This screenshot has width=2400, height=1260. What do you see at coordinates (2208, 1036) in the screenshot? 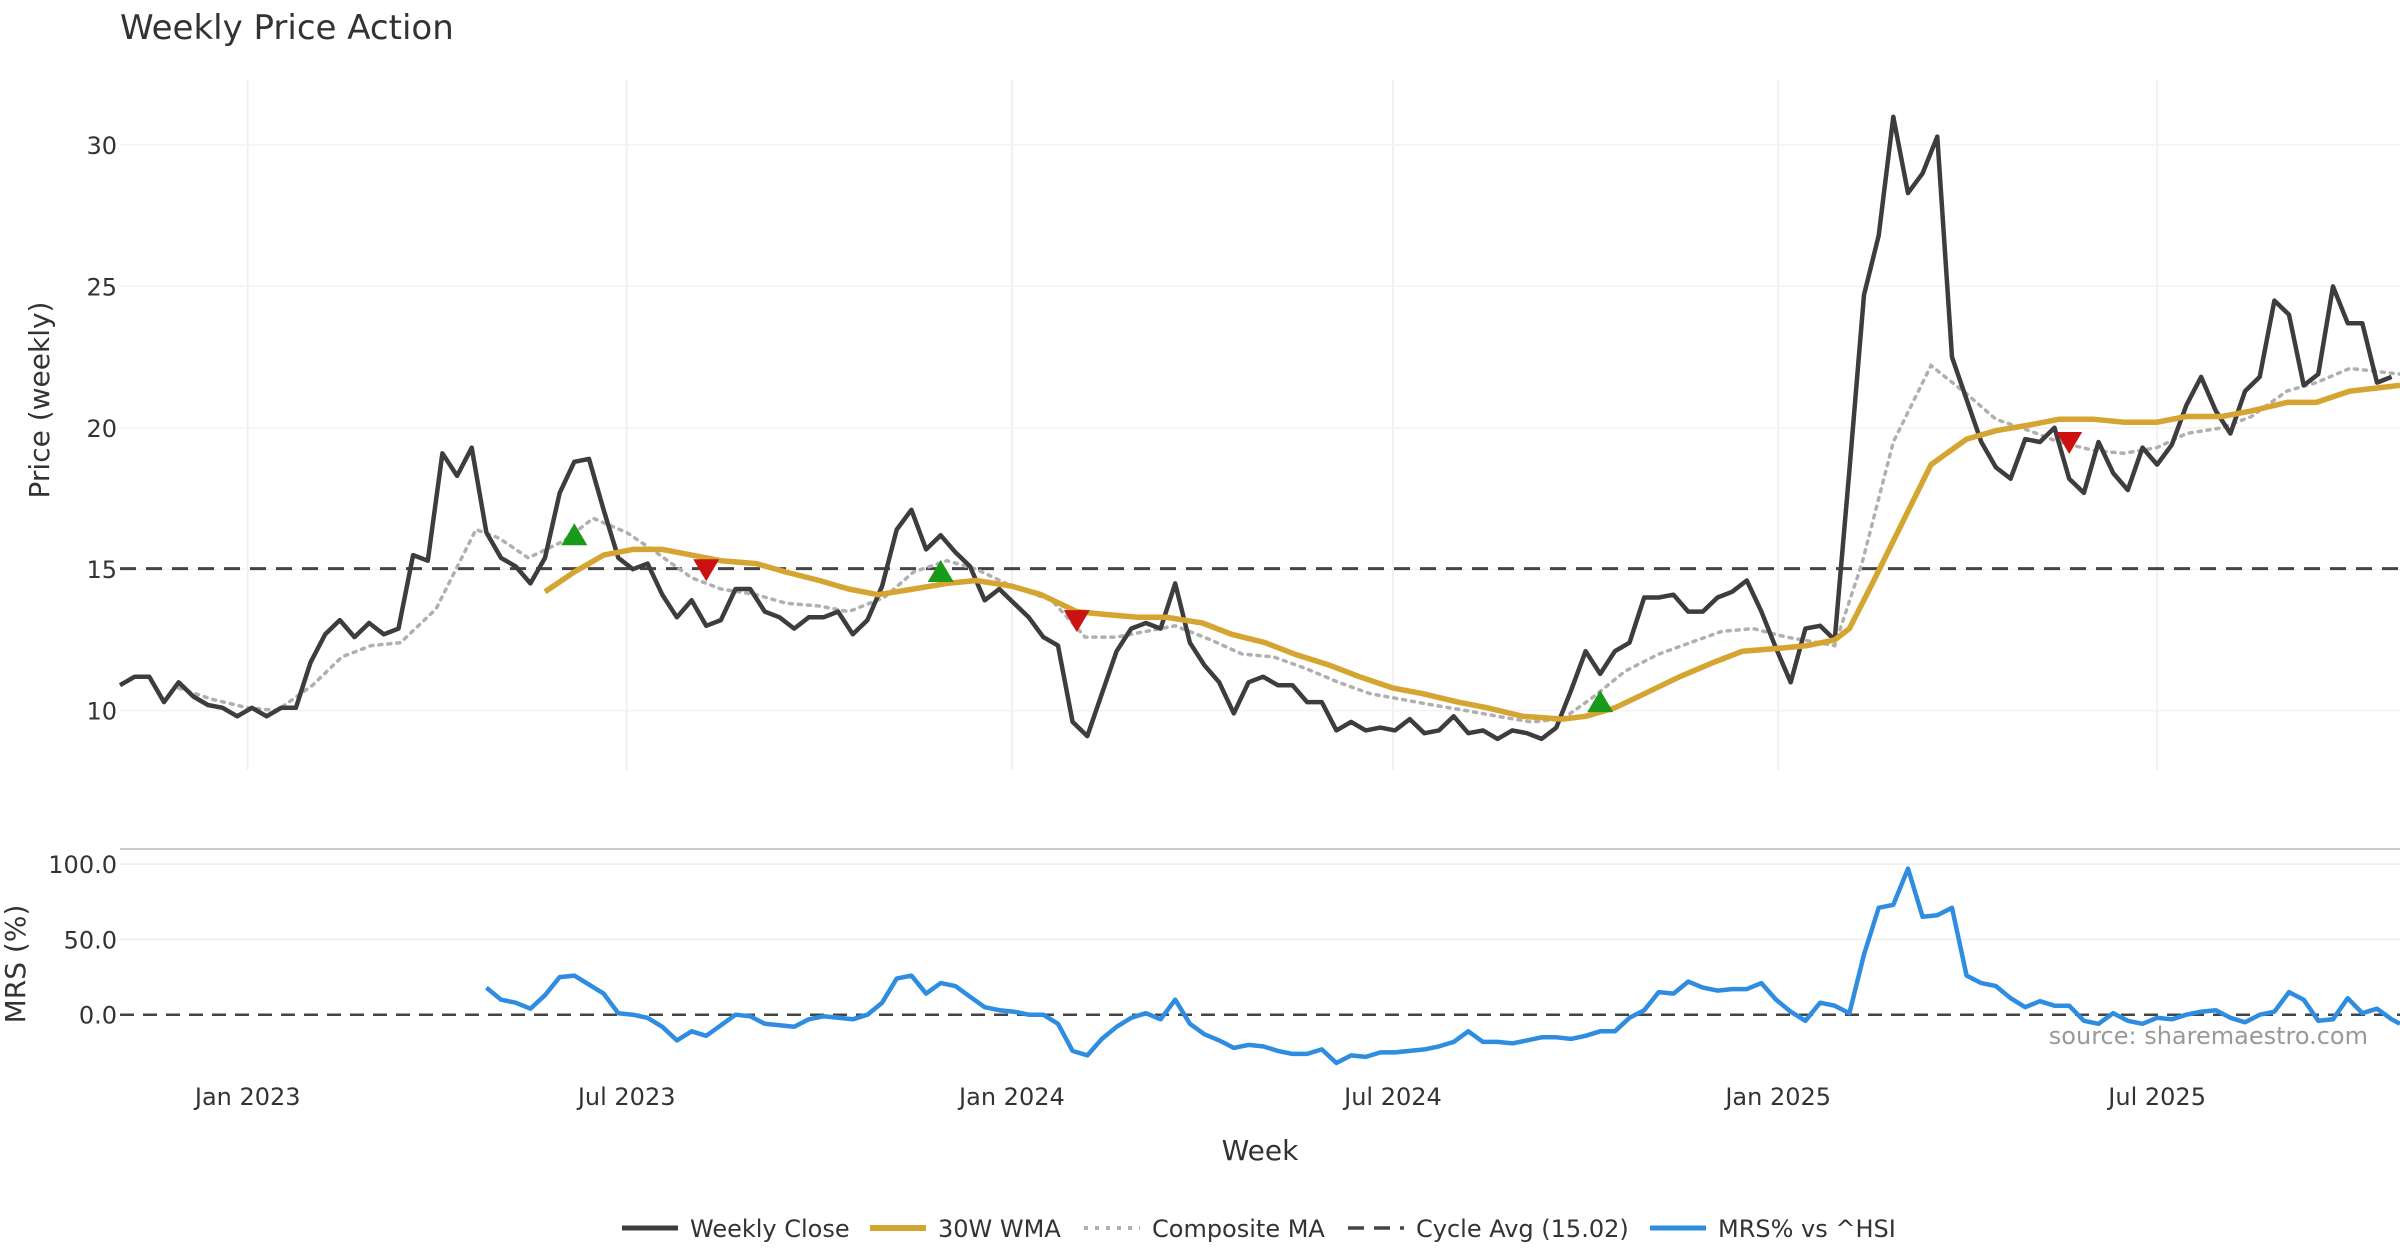
I see `source-note: source: sharemaestro.com` at bounding box center [2208, 1036].